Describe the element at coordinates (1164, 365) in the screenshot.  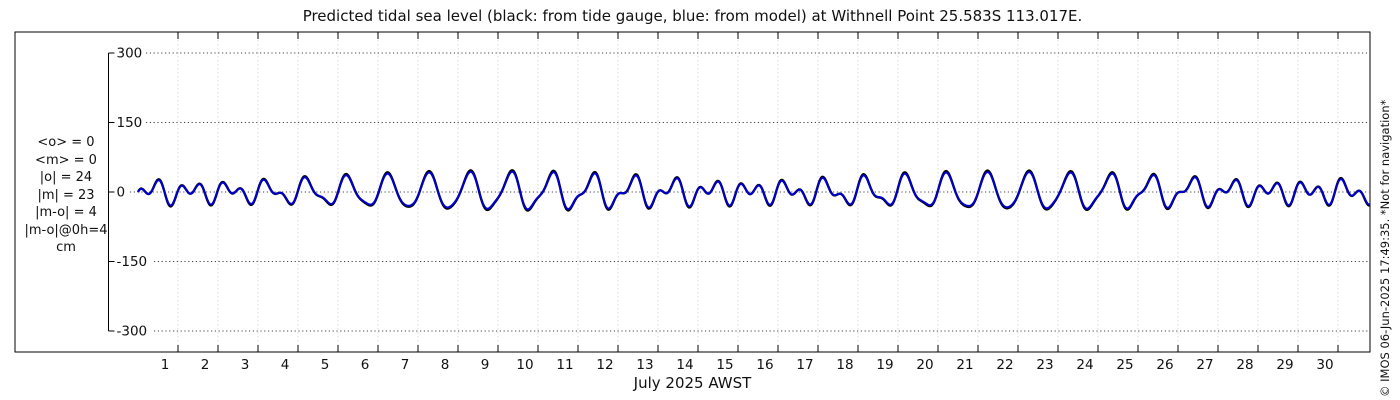
I see `x-tick-label: 26` at that location.